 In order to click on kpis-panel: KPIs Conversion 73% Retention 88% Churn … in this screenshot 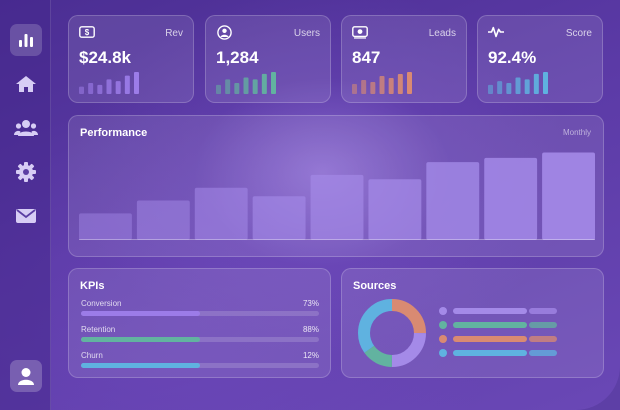, I will do `click(199, 323)`.